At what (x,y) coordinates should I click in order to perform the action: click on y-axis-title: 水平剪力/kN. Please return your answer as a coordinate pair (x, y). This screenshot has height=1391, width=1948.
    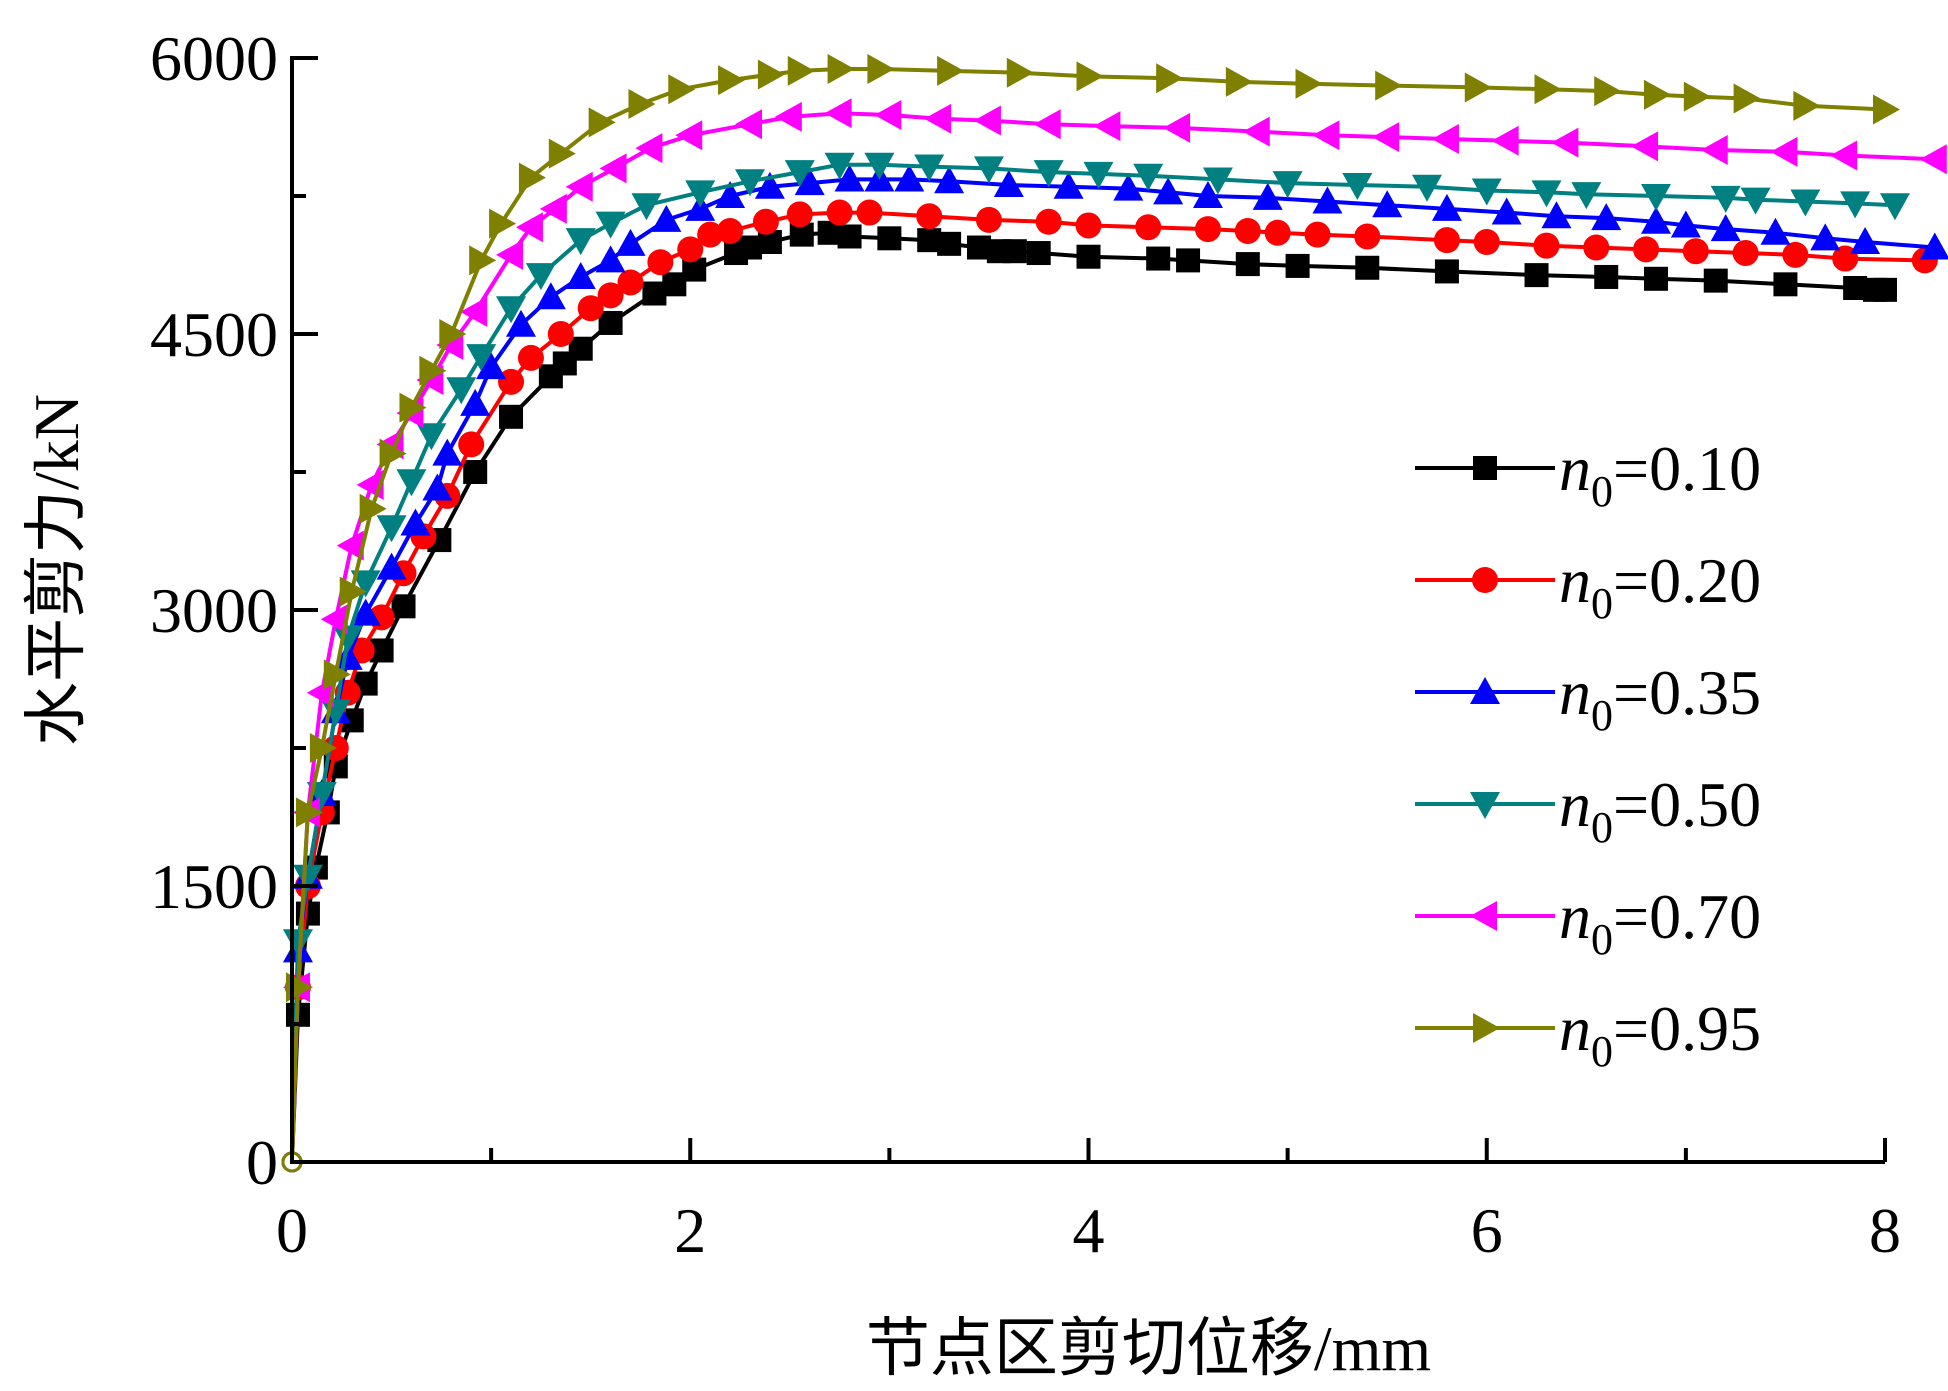
    Looking at the image, I should click on (56, 570).